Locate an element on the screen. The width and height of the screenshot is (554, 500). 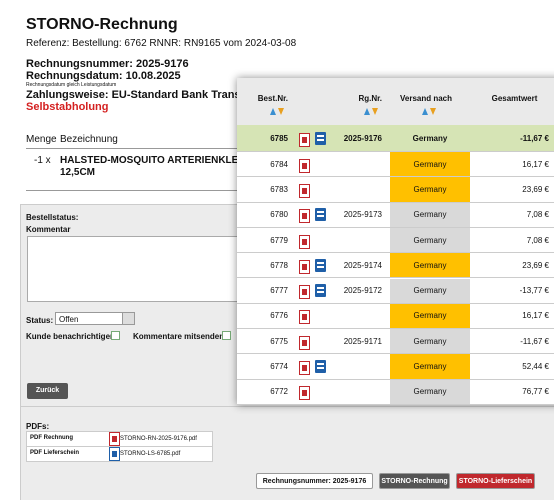
select-arrow is located at coordinates (128, 318).